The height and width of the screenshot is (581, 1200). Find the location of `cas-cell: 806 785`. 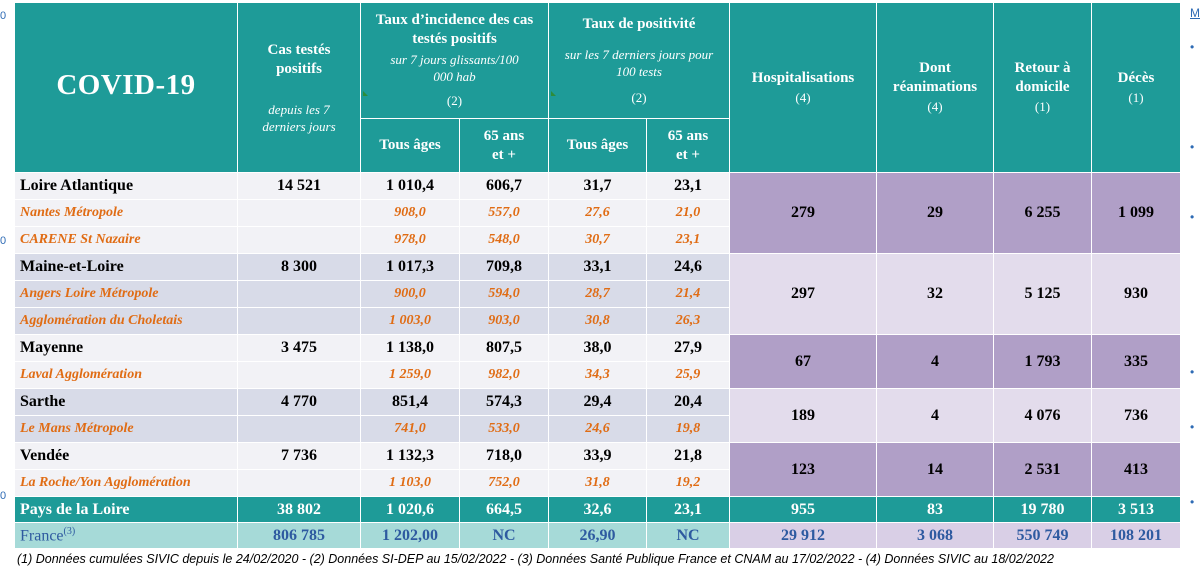

cas-cell: 806 785 is located at coordinates (299, 535).